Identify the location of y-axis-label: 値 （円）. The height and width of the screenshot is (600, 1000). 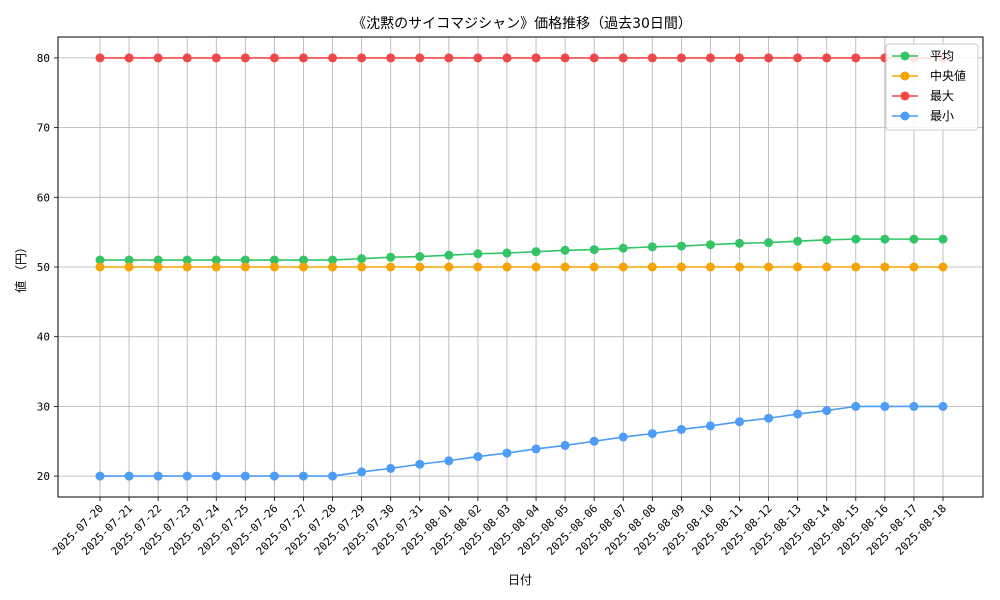
(20, 267).